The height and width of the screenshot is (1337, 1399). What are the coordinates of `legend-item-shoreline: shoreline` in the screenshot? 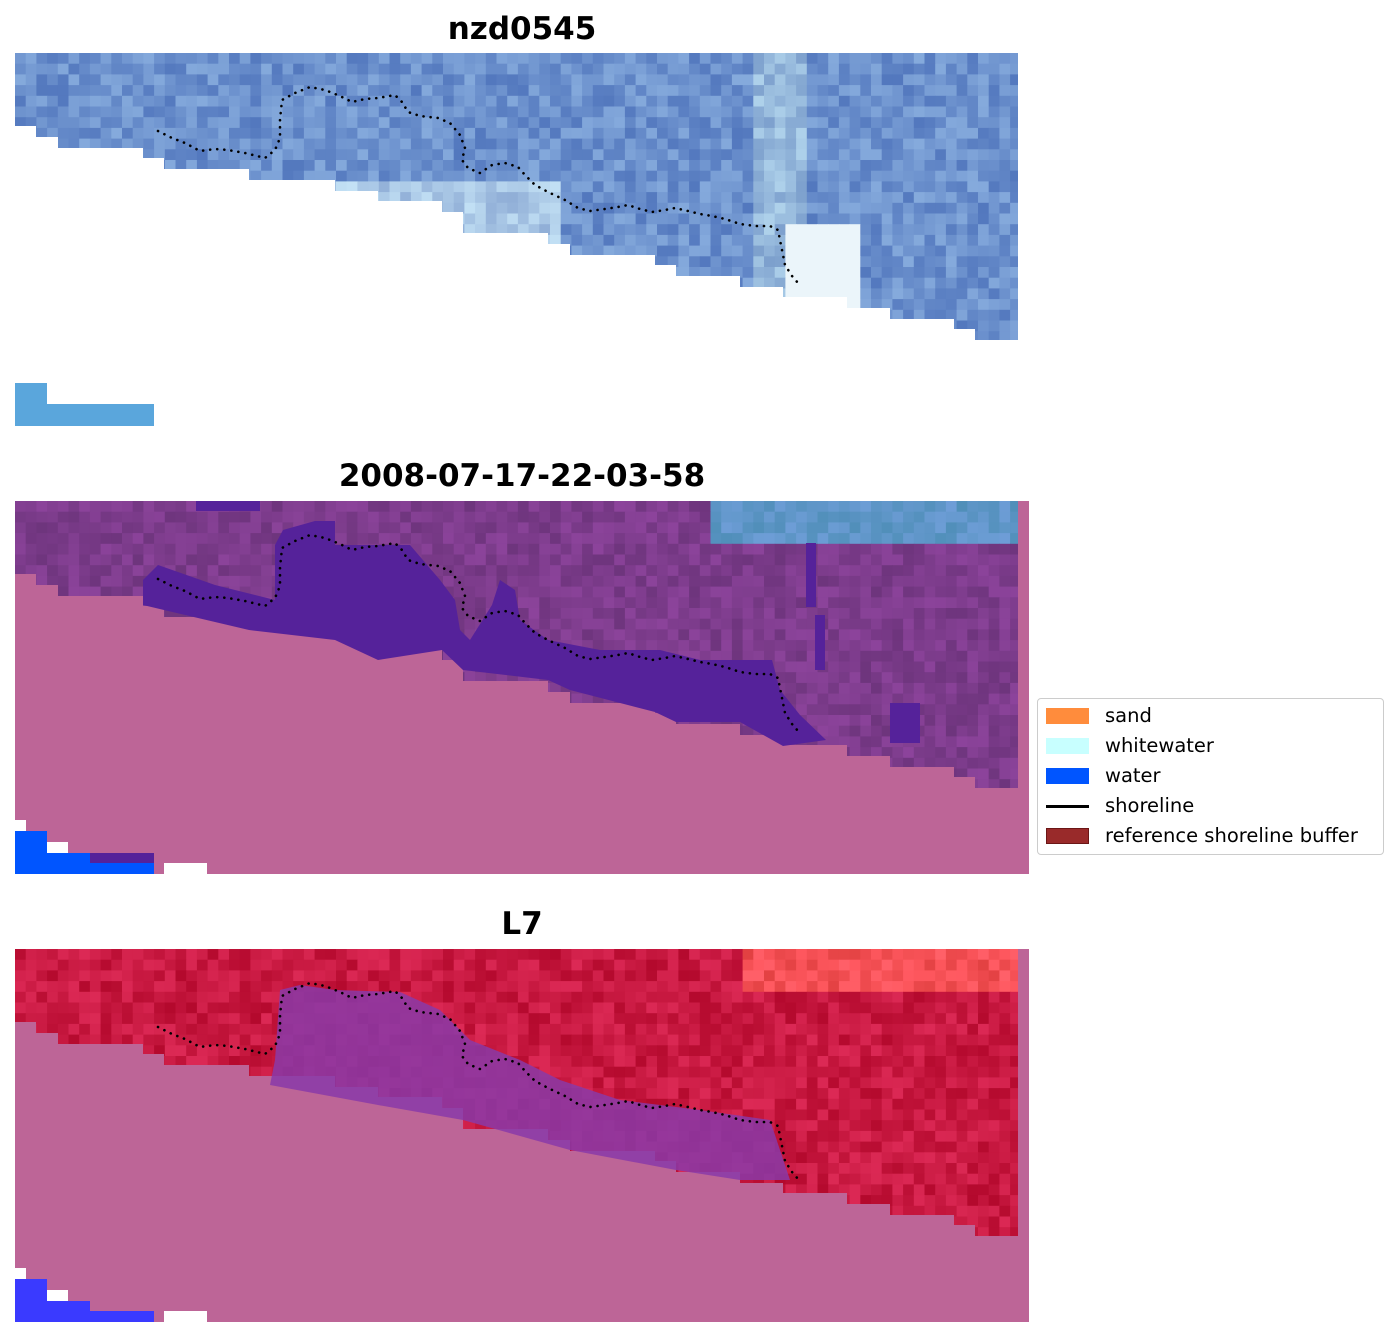 It's located at (1210, 806).